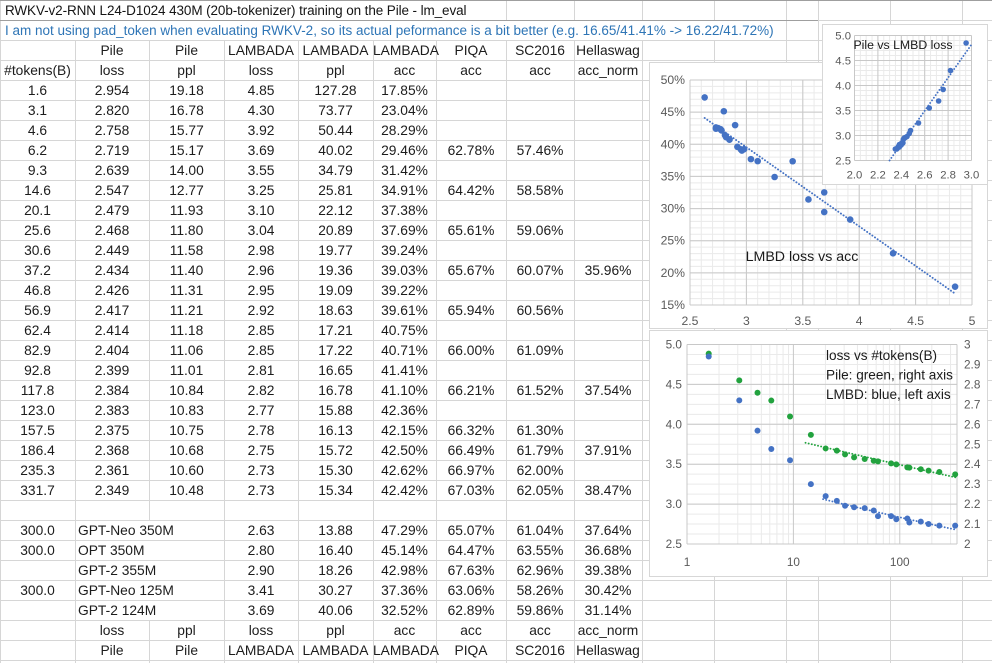 The height and width of the screenshot is (663, 992). What do you see at coordinates (112, 330) in the screenshot?
I see `cell-rwkv12-col1: 2.414` at bounding box center [112, 330].